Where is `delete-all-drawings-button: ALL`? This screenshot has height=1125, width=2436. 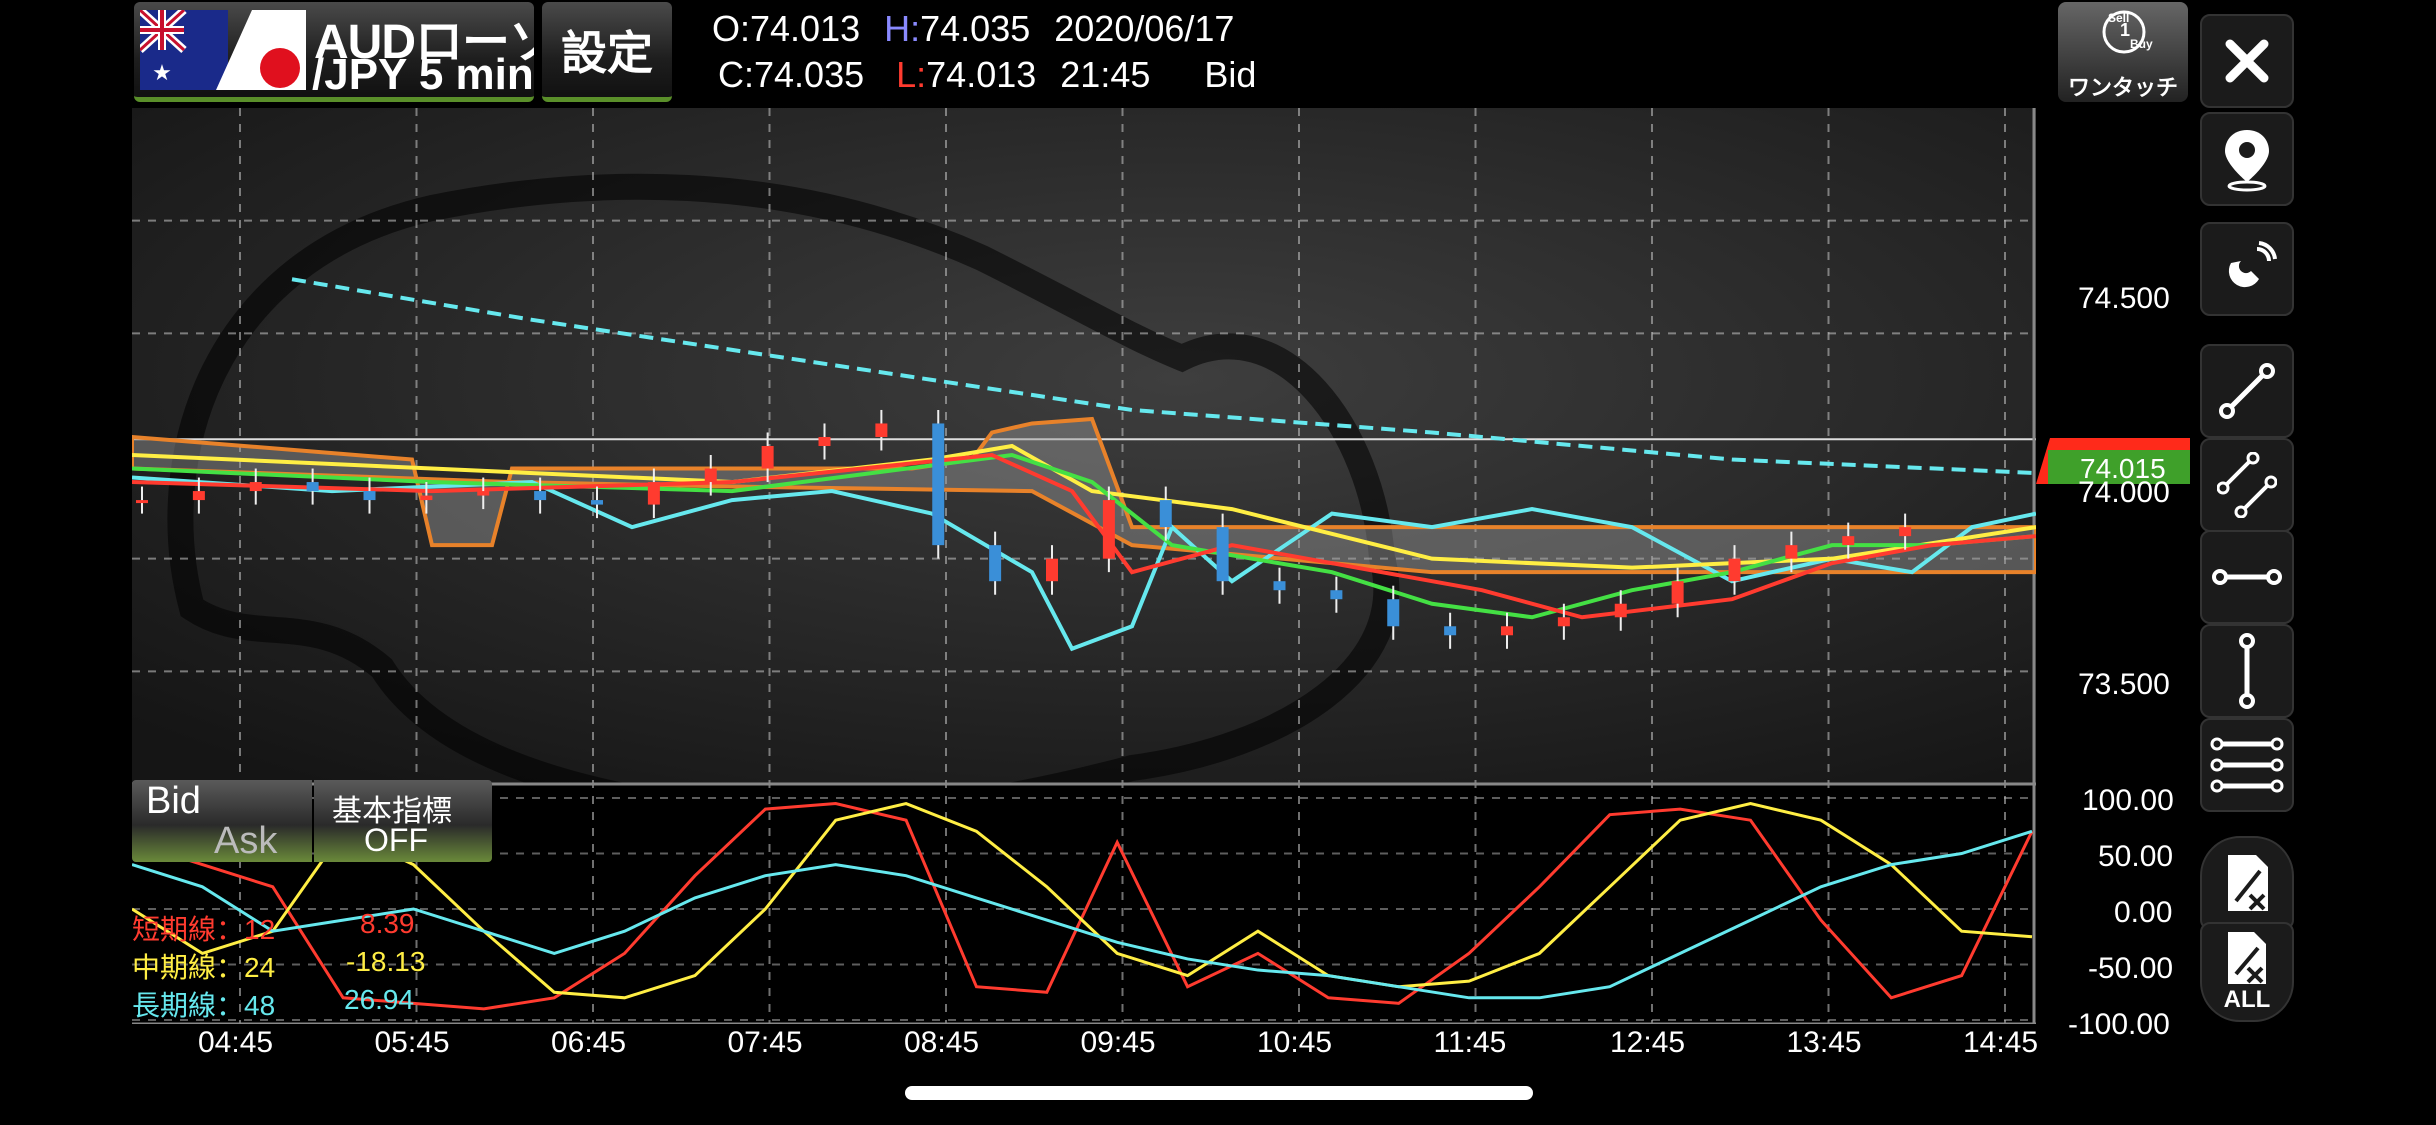 delete-all-drawings-button: ALL is located at coordinates (2247, 972).